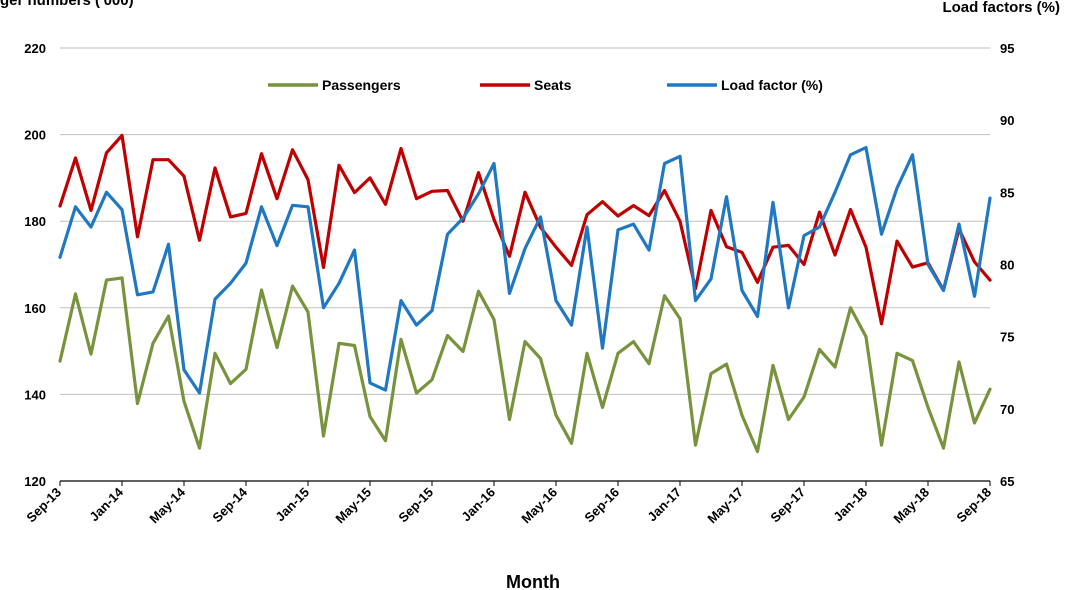 This screenshot has width=1066, height=590. Describe the element at coordinates (533, 581) in the screenshot. I see `x-axis-title: Month` at that location.